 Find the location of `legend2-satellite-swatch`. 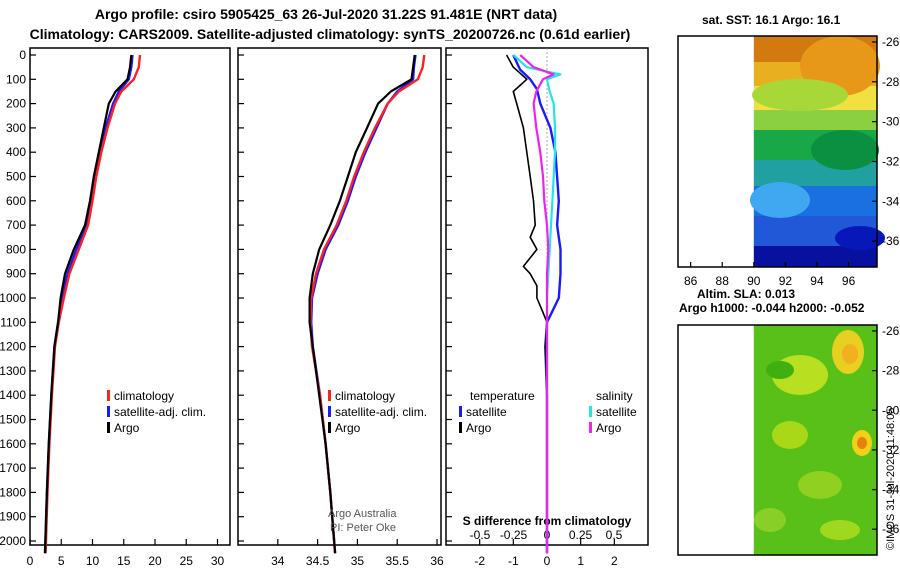

legend2-satellite-swatch is located at coordinates (329, 411).